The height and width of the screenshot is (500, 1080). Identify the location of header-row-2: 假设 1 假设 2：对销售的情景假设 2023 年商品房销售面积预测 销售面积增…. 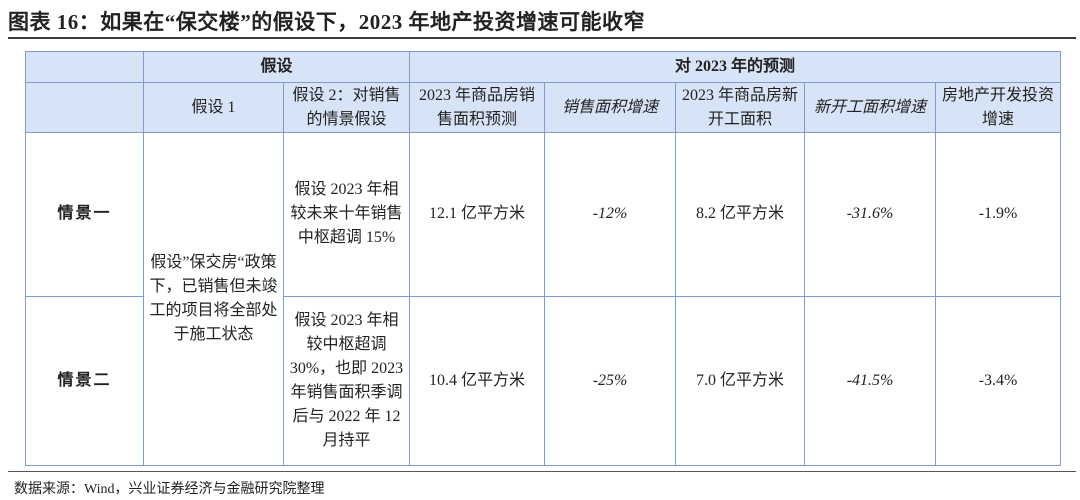
(543, 108).